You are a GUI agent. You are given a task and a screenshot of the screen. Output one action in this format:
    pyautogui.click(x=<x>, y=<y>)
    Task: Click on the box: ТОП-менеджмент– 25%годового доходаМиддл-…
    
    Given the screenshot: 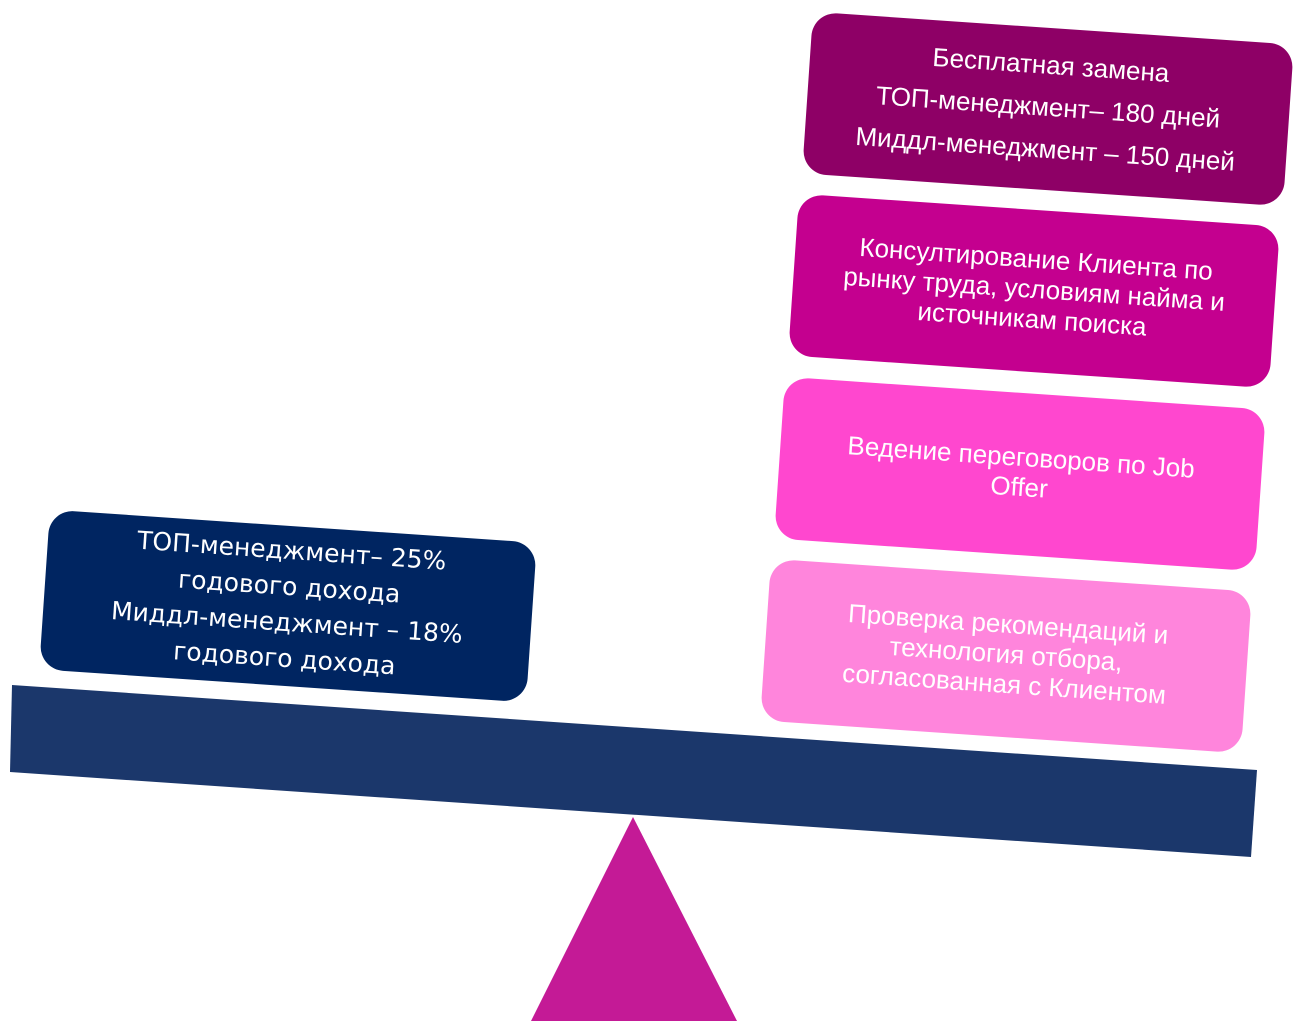 What is the action you would take?
    pyautogui.click(x=288, y=606)
    